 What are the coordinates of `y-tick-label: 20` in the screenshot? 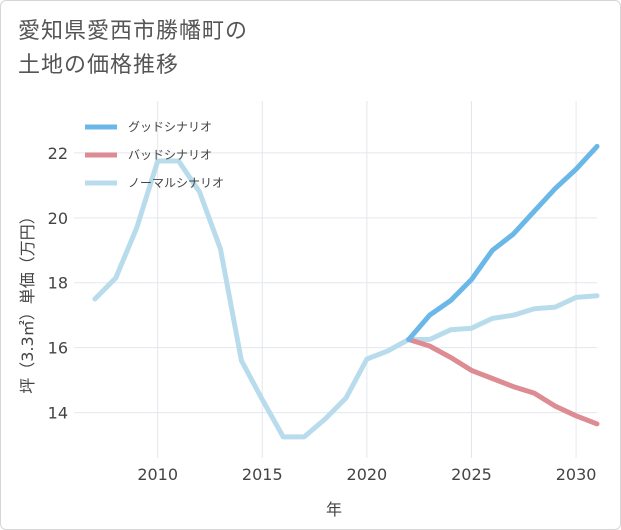 It's located at (58, 218).